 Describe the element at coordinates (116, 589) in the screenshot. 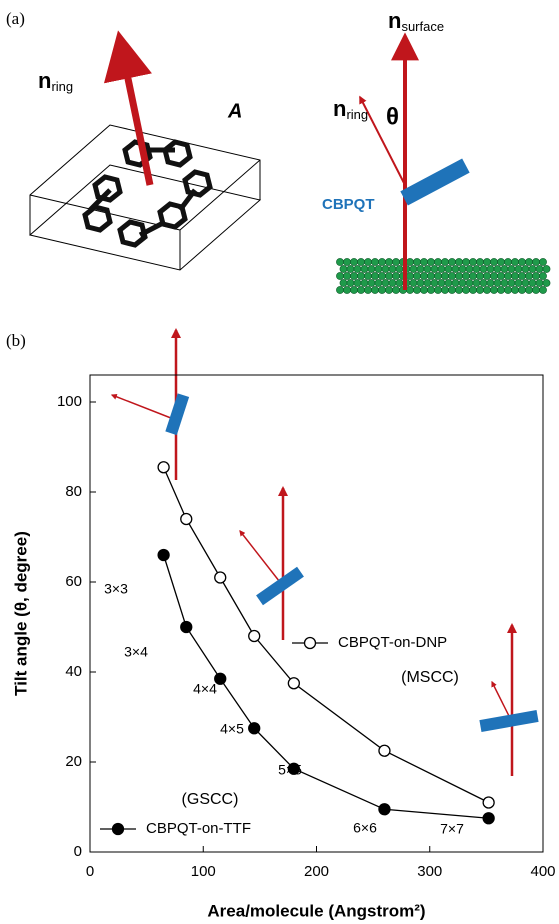

I see `point-label: 3×3` at that location.